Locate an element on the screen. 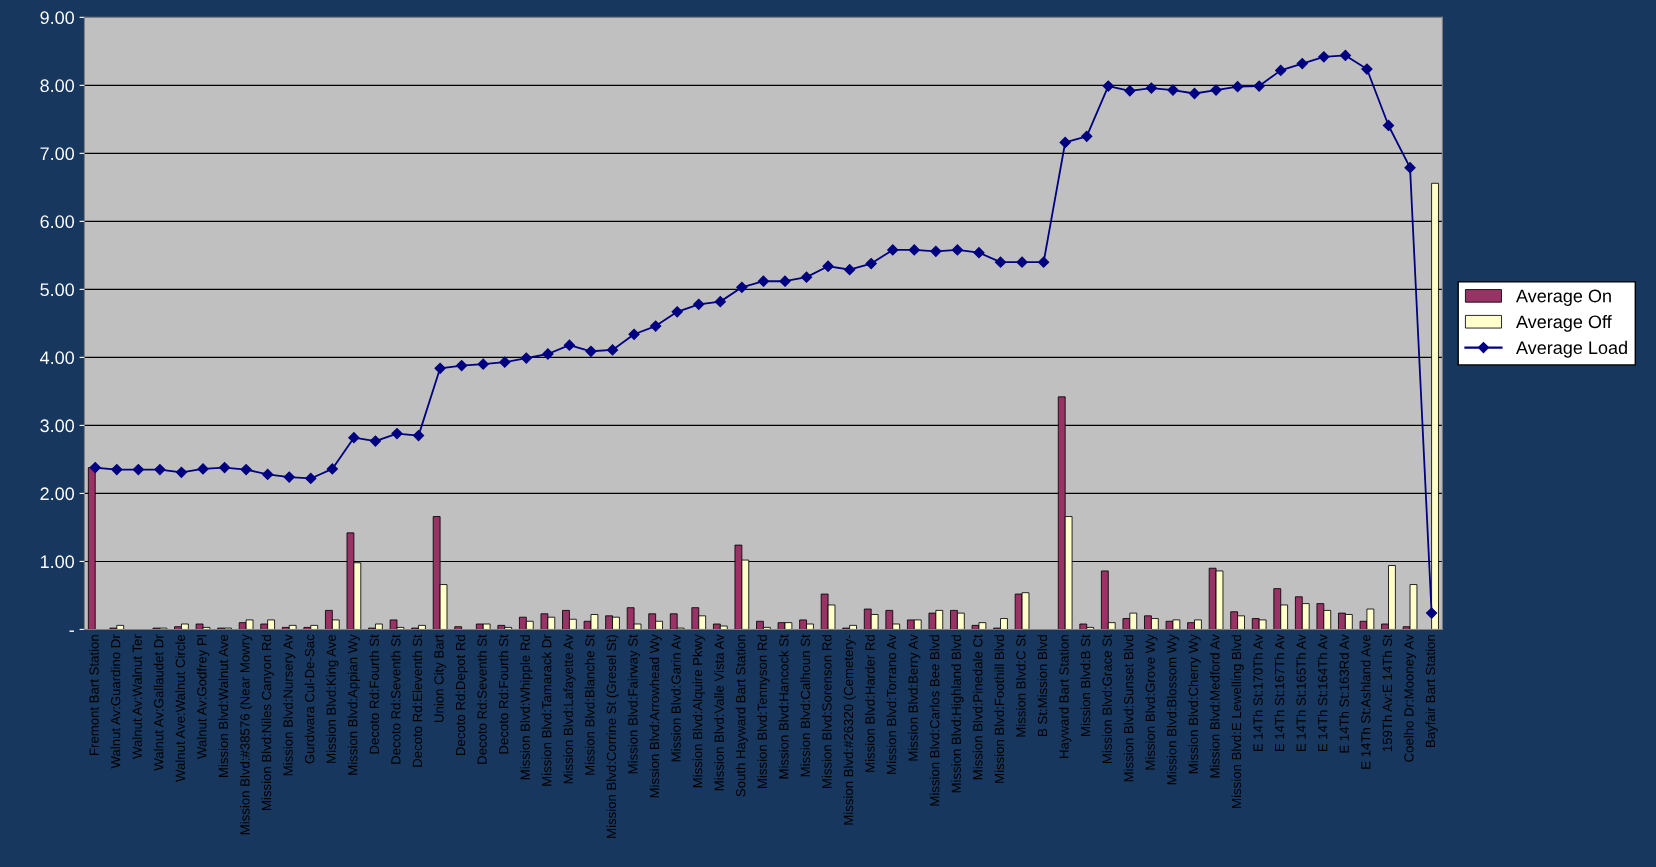 Image resolution: width=1656 pixels, height=867 pixels. x-tick-label: B St:Mission Blvd is located at coordinates (1042, 685).